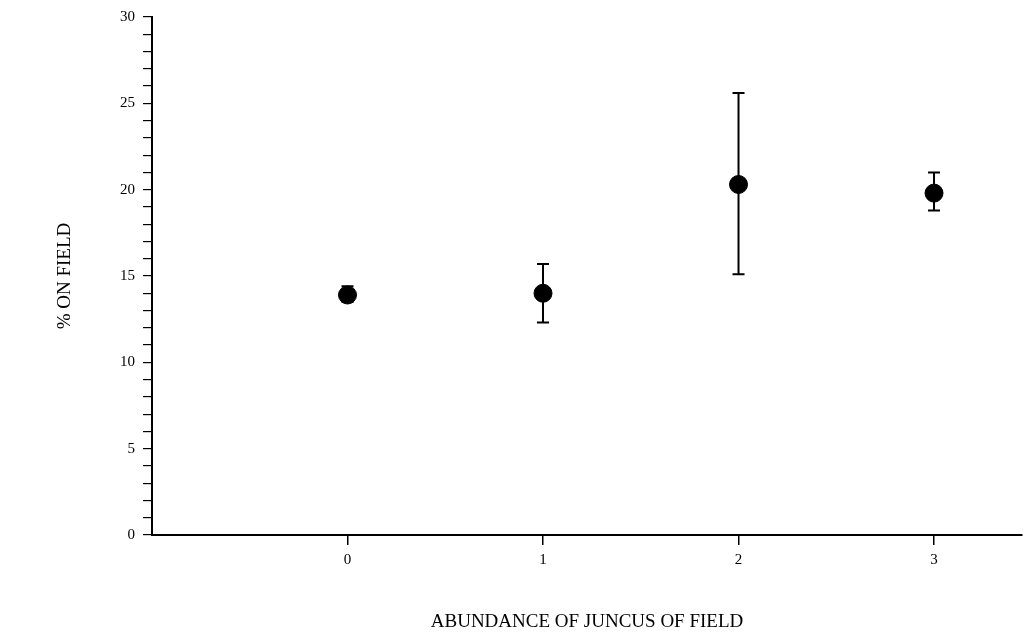 Image resolution: width=1032 pixels, height=637 pixels. What do you see at coordinates (131, 533) in the screenshot?
I see `y-tick-label: 0` at bounding box center [131, 533].